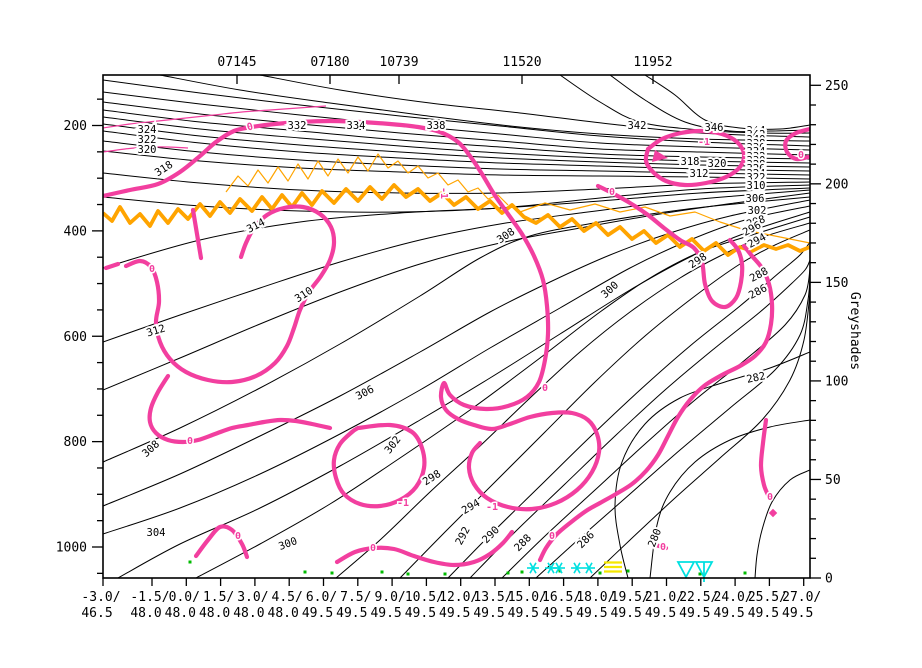  Describe the element at coordinates (796, 144) in the screenshot. I see `magenta-zero-corner-curl` at that location.